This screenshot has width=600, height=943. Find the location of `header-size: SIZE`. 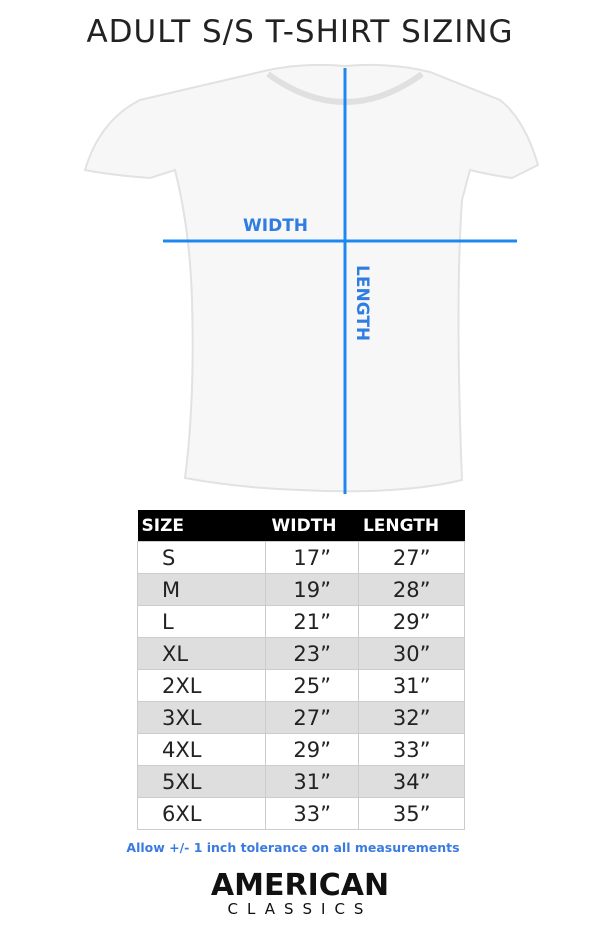

header-size: SIZE is located at coordinates (201, 526).